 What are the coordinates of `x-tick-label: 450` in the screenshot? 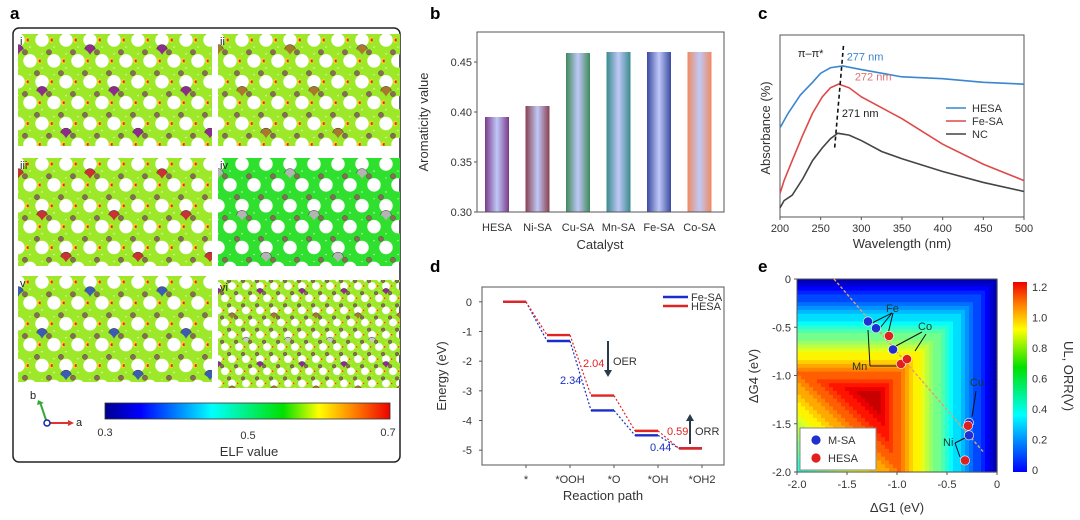 It's located at (983, 229).